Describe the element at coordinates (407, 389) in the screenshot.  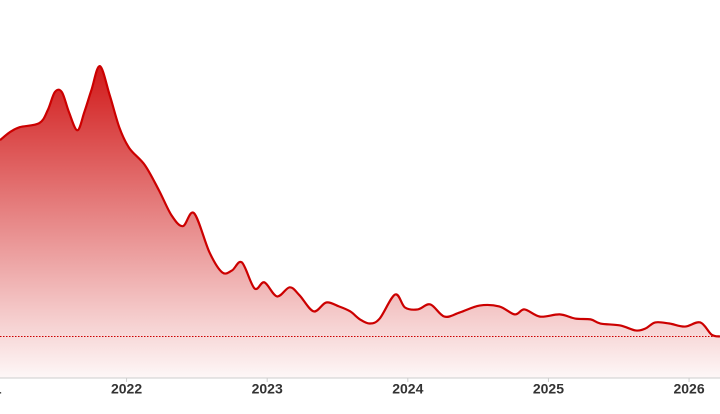
I see `x-tick-label: 2024` at that location.